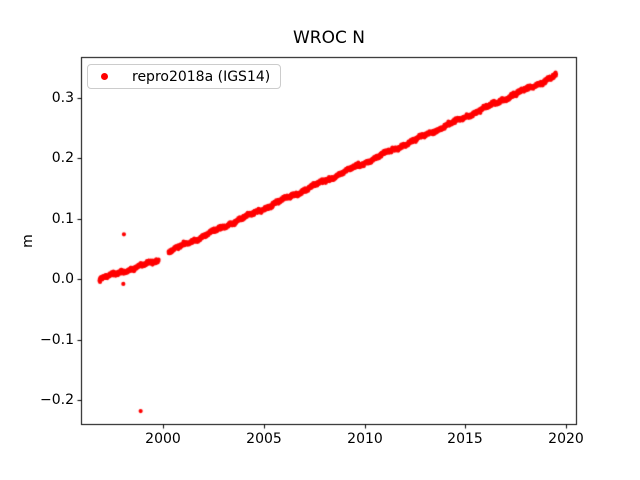 The image size is (640, 480). Describe the element at coordinates (62, 98) in the screenshot. I see `y-tick-label: 0.3` at that location.